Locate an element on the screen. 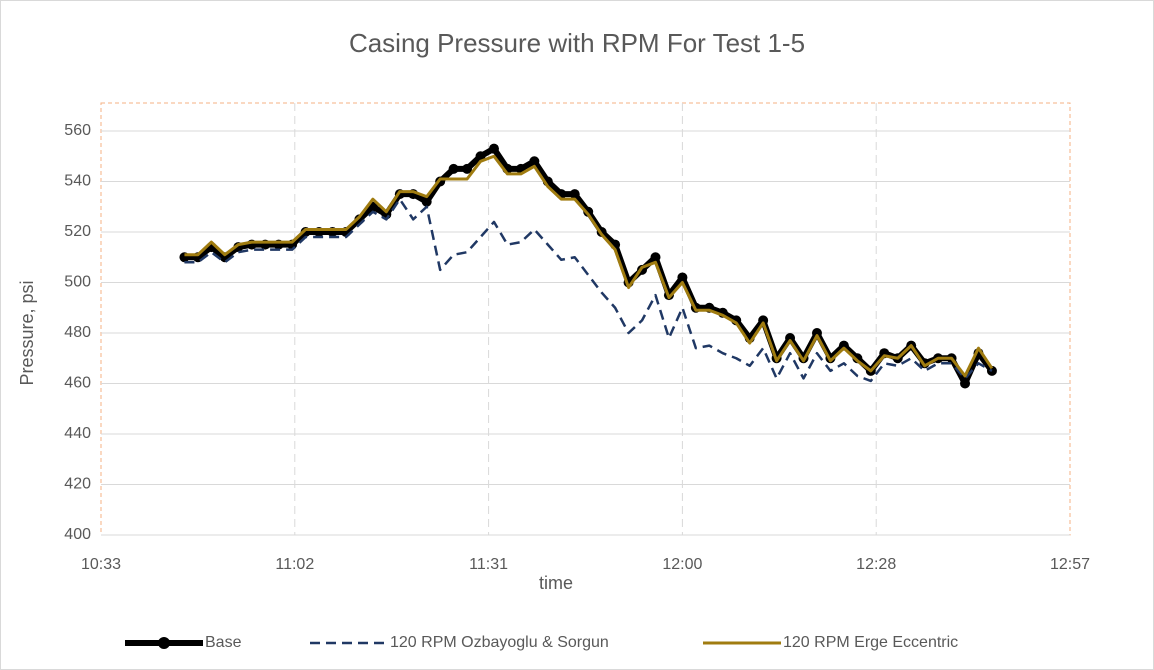 This screenshot has width=1154, height=670. y-tick-label: 500 is located at coordinates (77, 282).